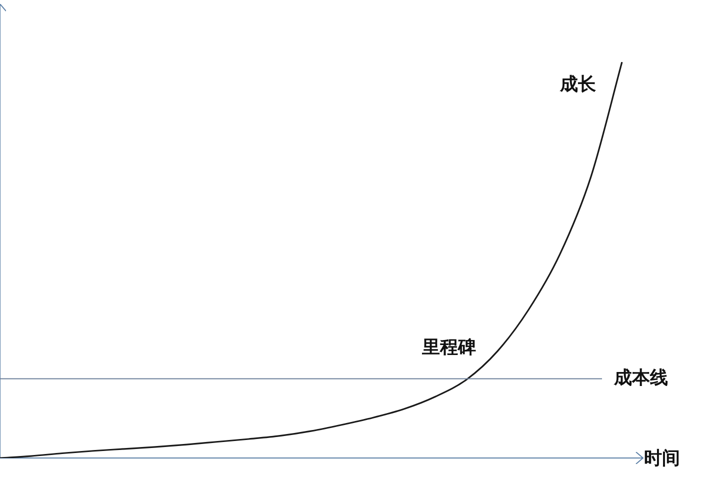 This screenshot has width=720, height=479. I want to click on annotation: 里程碑, so click(449, 347).